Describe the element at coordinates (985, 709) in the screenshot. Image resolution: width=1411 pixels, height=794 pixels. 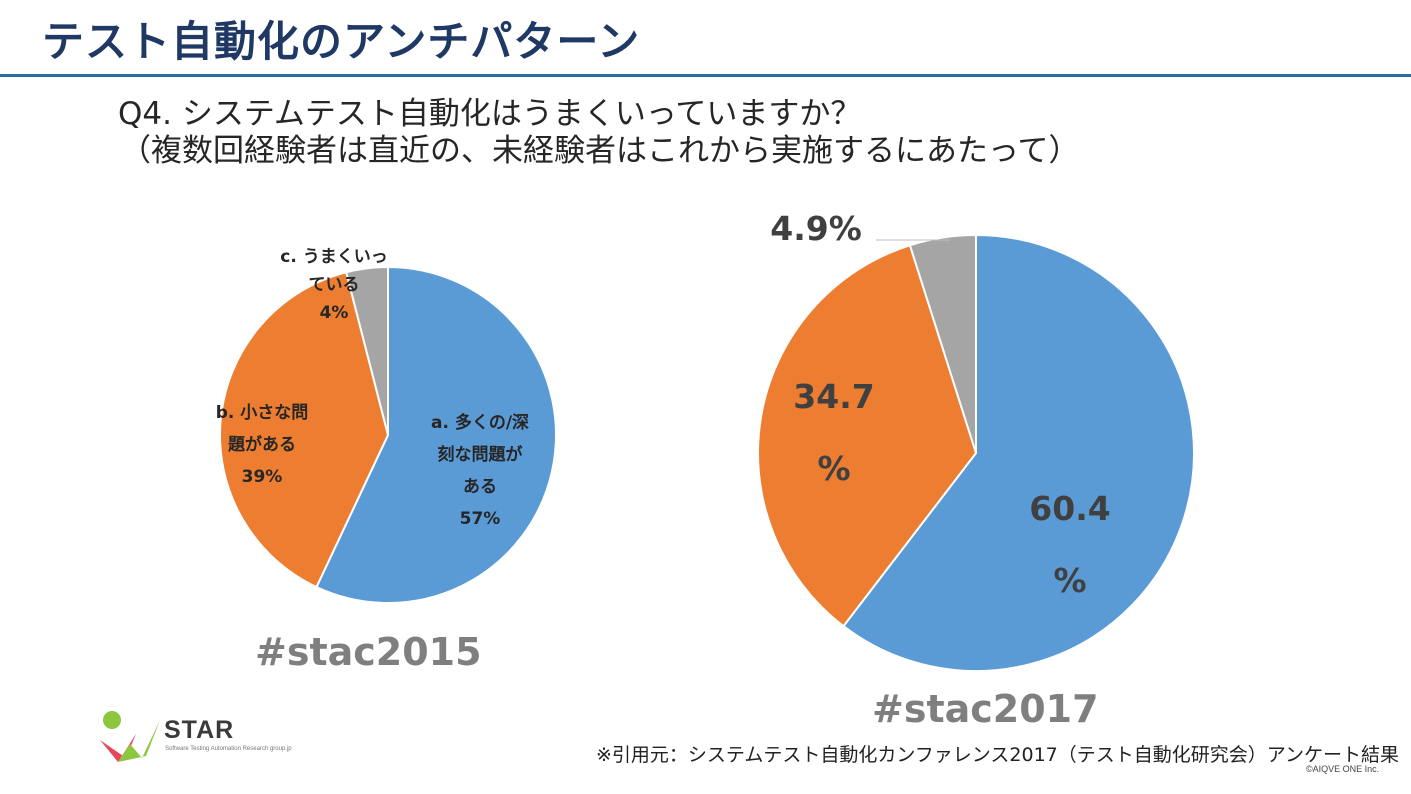
I see `chart-title-2017: #stac2017` at that location.